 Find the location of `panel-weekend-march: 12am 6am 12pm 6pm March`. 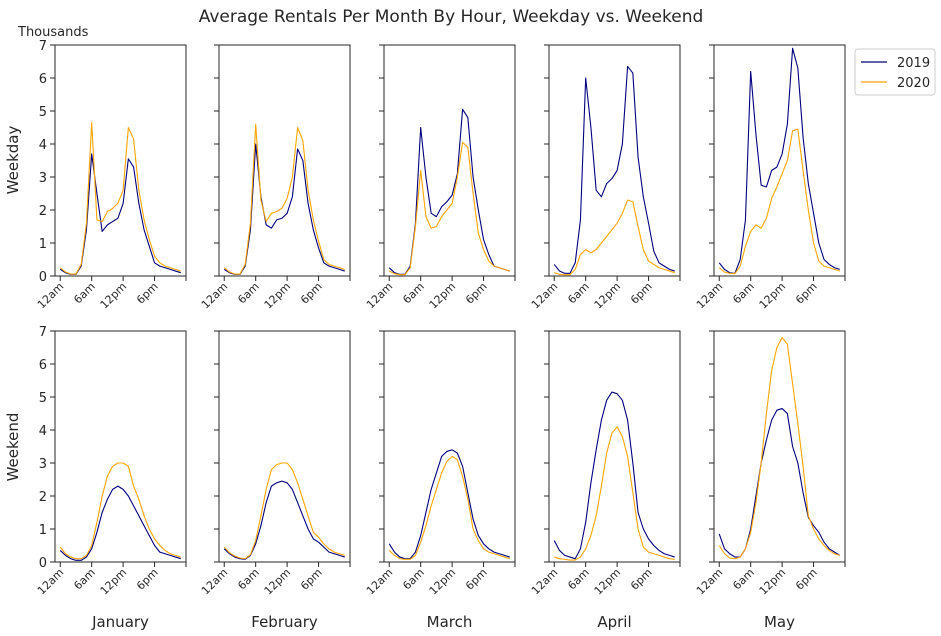

panel-weekend-march: 12am 6am 12pm 6pm March is located at coordinates (440, 480).